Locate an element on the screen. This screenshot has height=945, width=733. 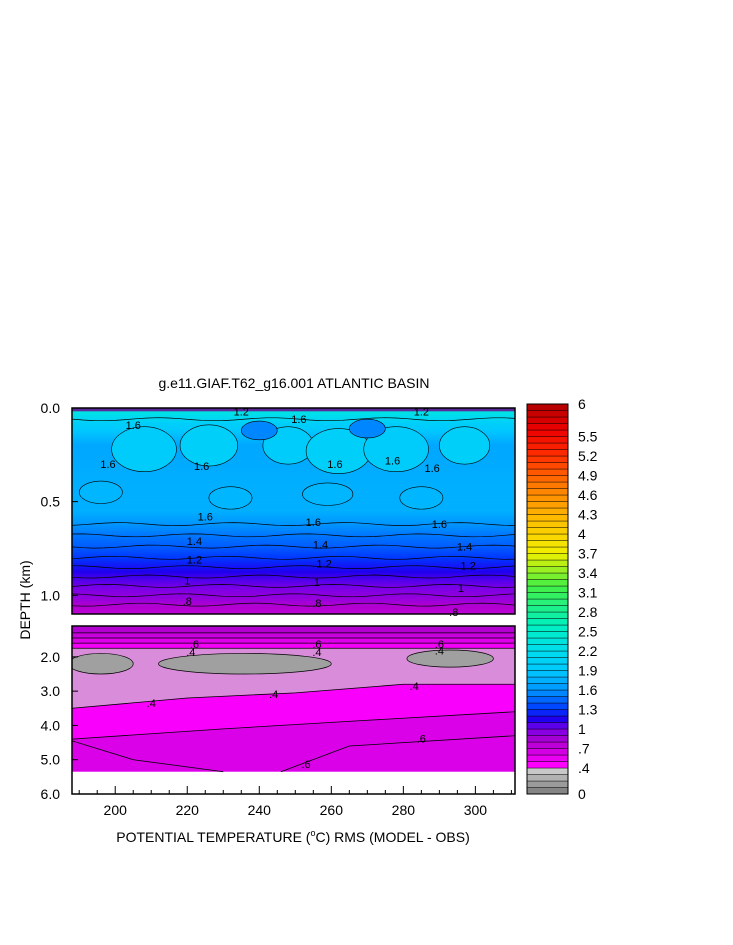
lower-y-tick-label: 6.0 is located at coordinates (51, 794).